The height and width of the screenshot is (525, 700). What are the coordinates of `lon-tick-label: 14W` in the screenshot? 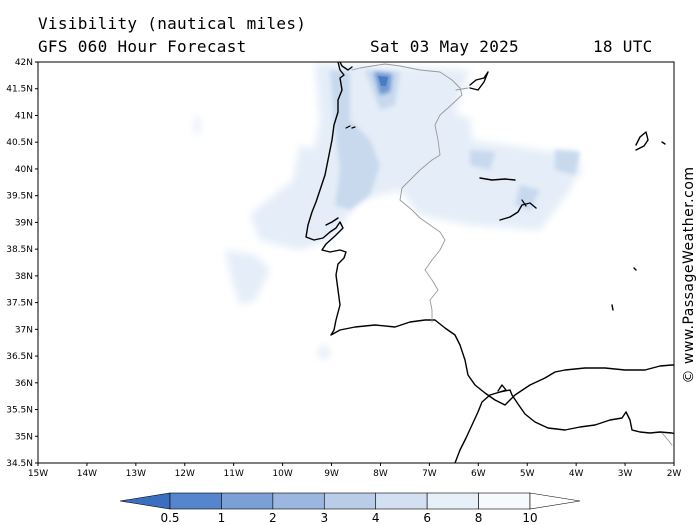 It's located at (87, 474).